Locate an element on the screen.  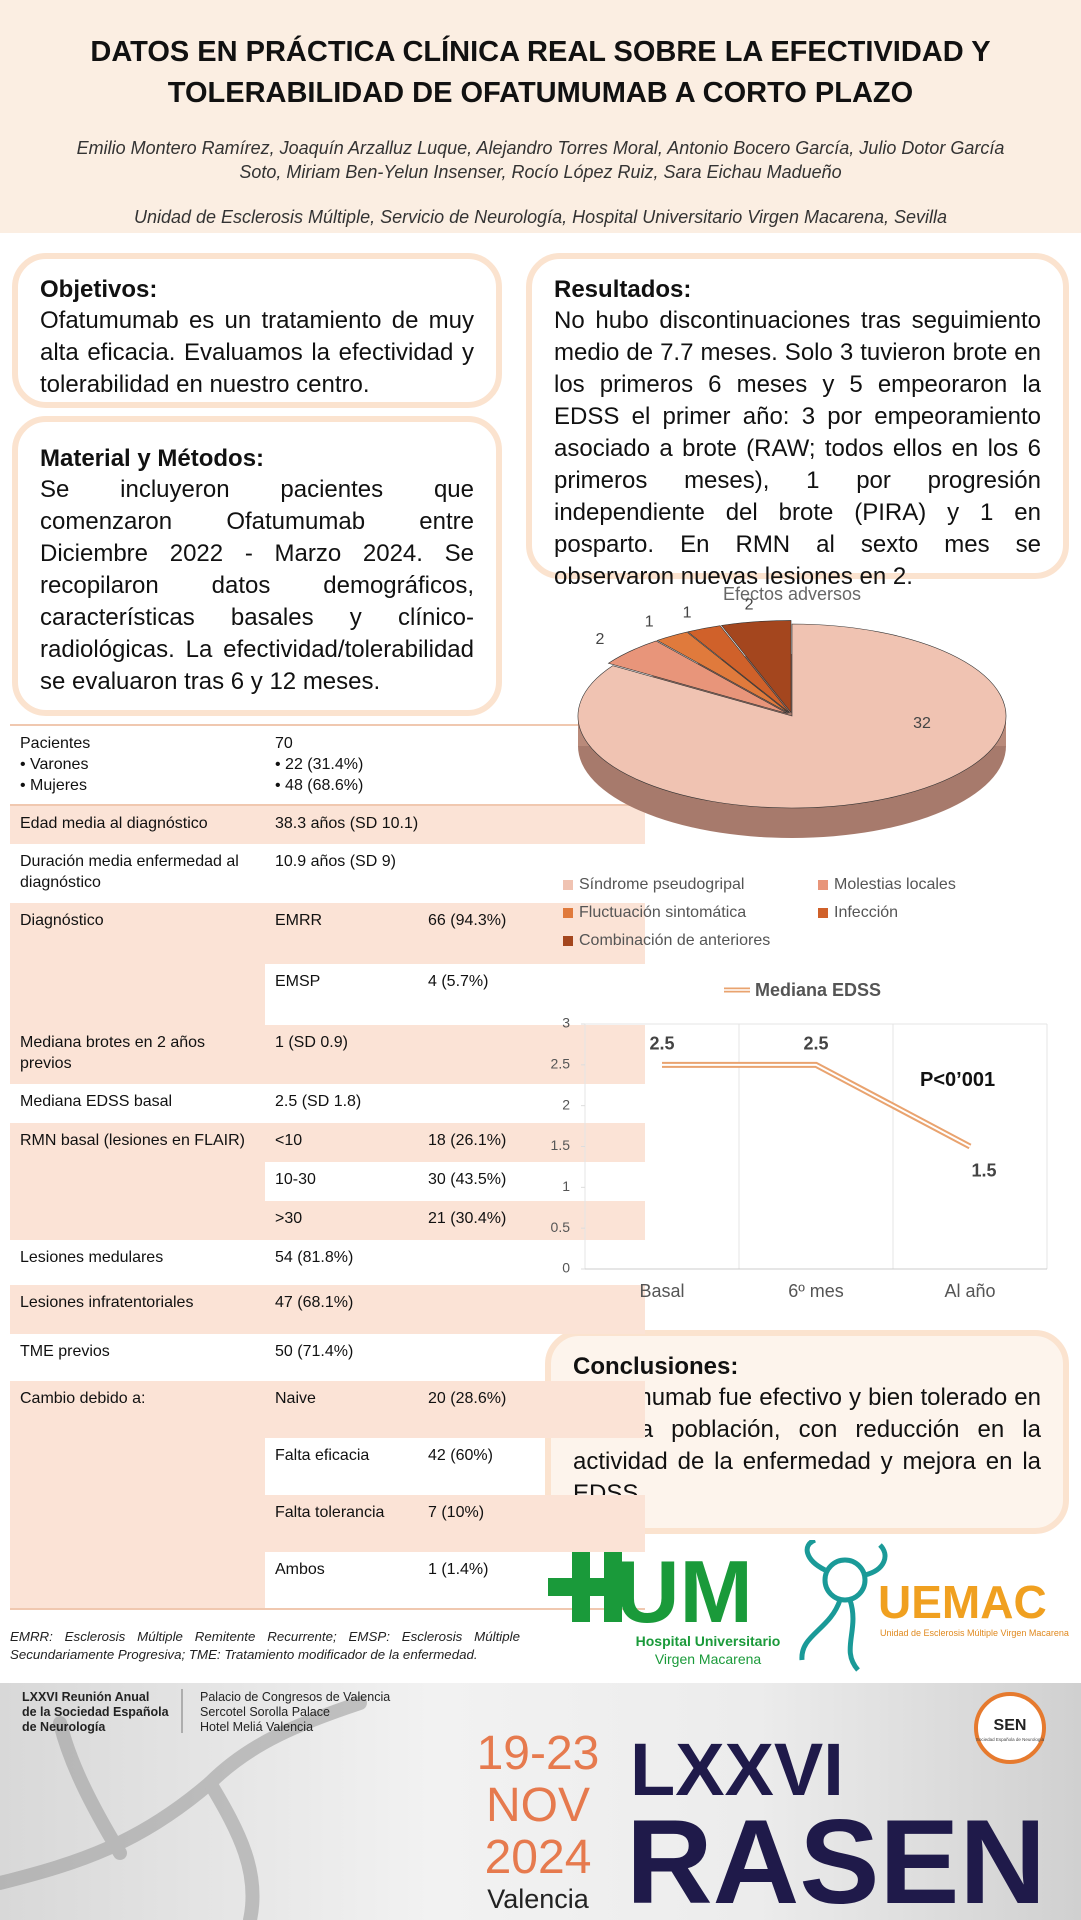
value: 30 (43.5%) is located at coordinates (467, 1179).